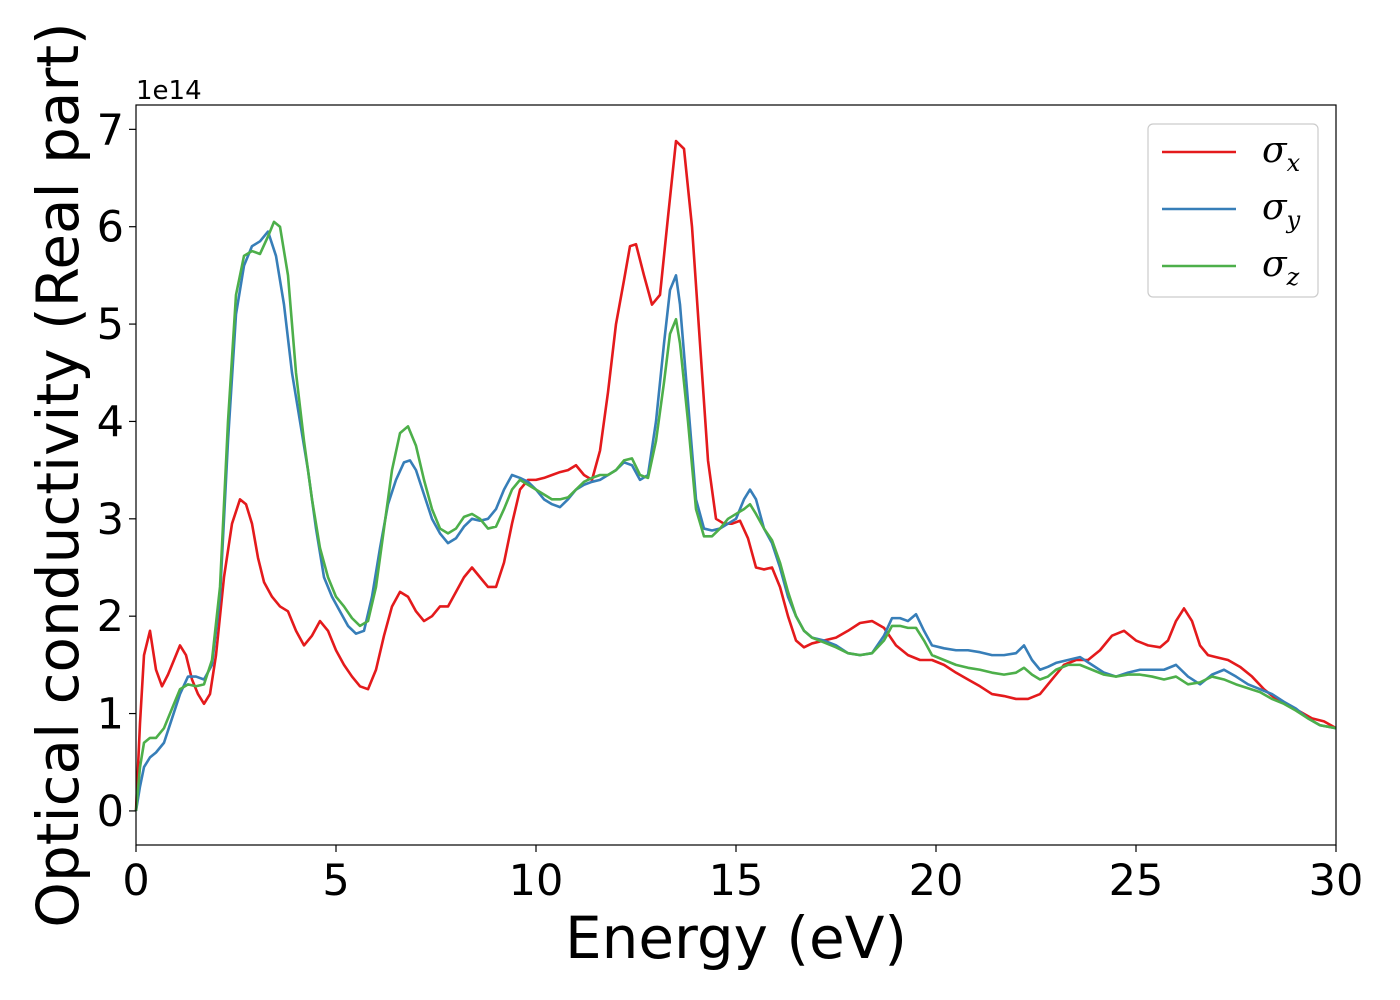  I want to click on y-axis: 0 1 2 3 4 5 6 7, so click(116, 471).